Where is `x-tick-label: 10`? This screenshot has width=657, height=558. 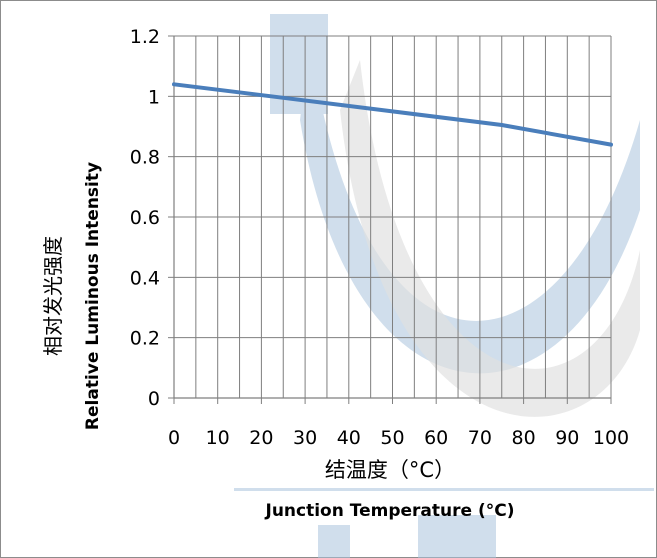
x-tick-label: 10 is located at coordinates (218, 438).